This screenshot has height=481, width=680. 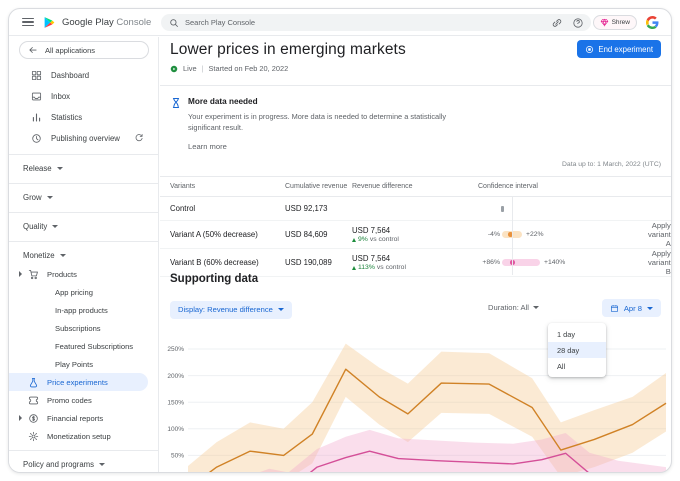 What do you see at coordinates (521, 262) in the screenshot?
I see `ci-range-pill` at bounding box center [521, 262].